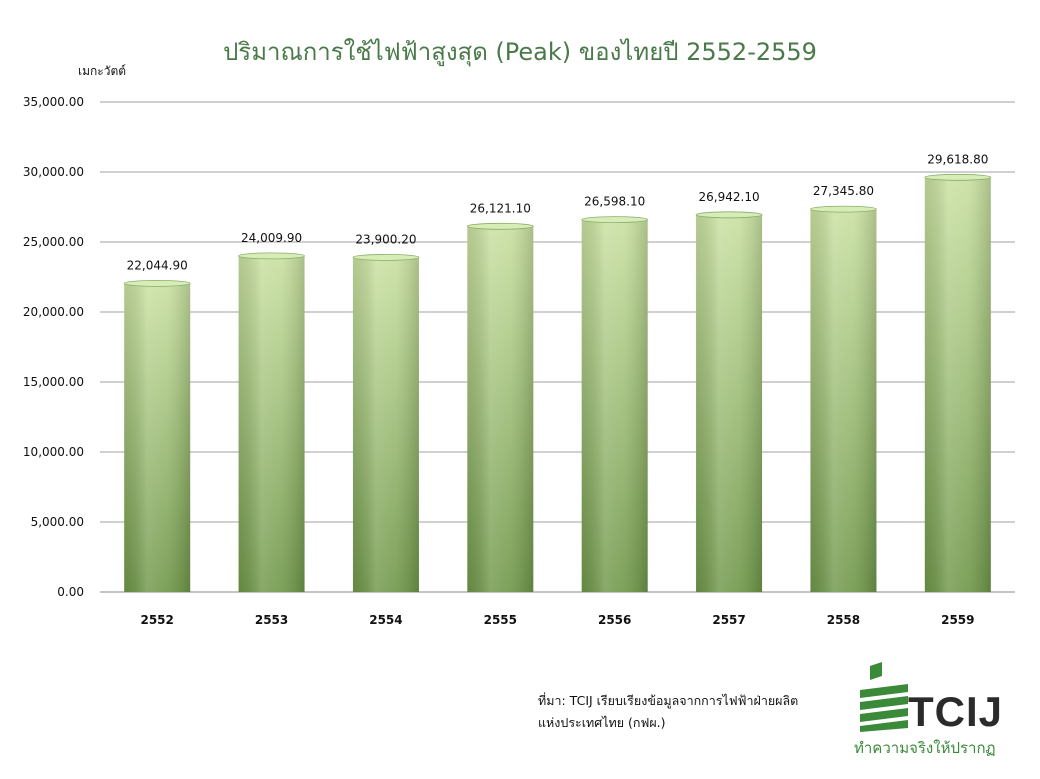 This screenshot has width=1040, height=779. I want to click on data-label-2558: 27,345.80, so click(843, 191).